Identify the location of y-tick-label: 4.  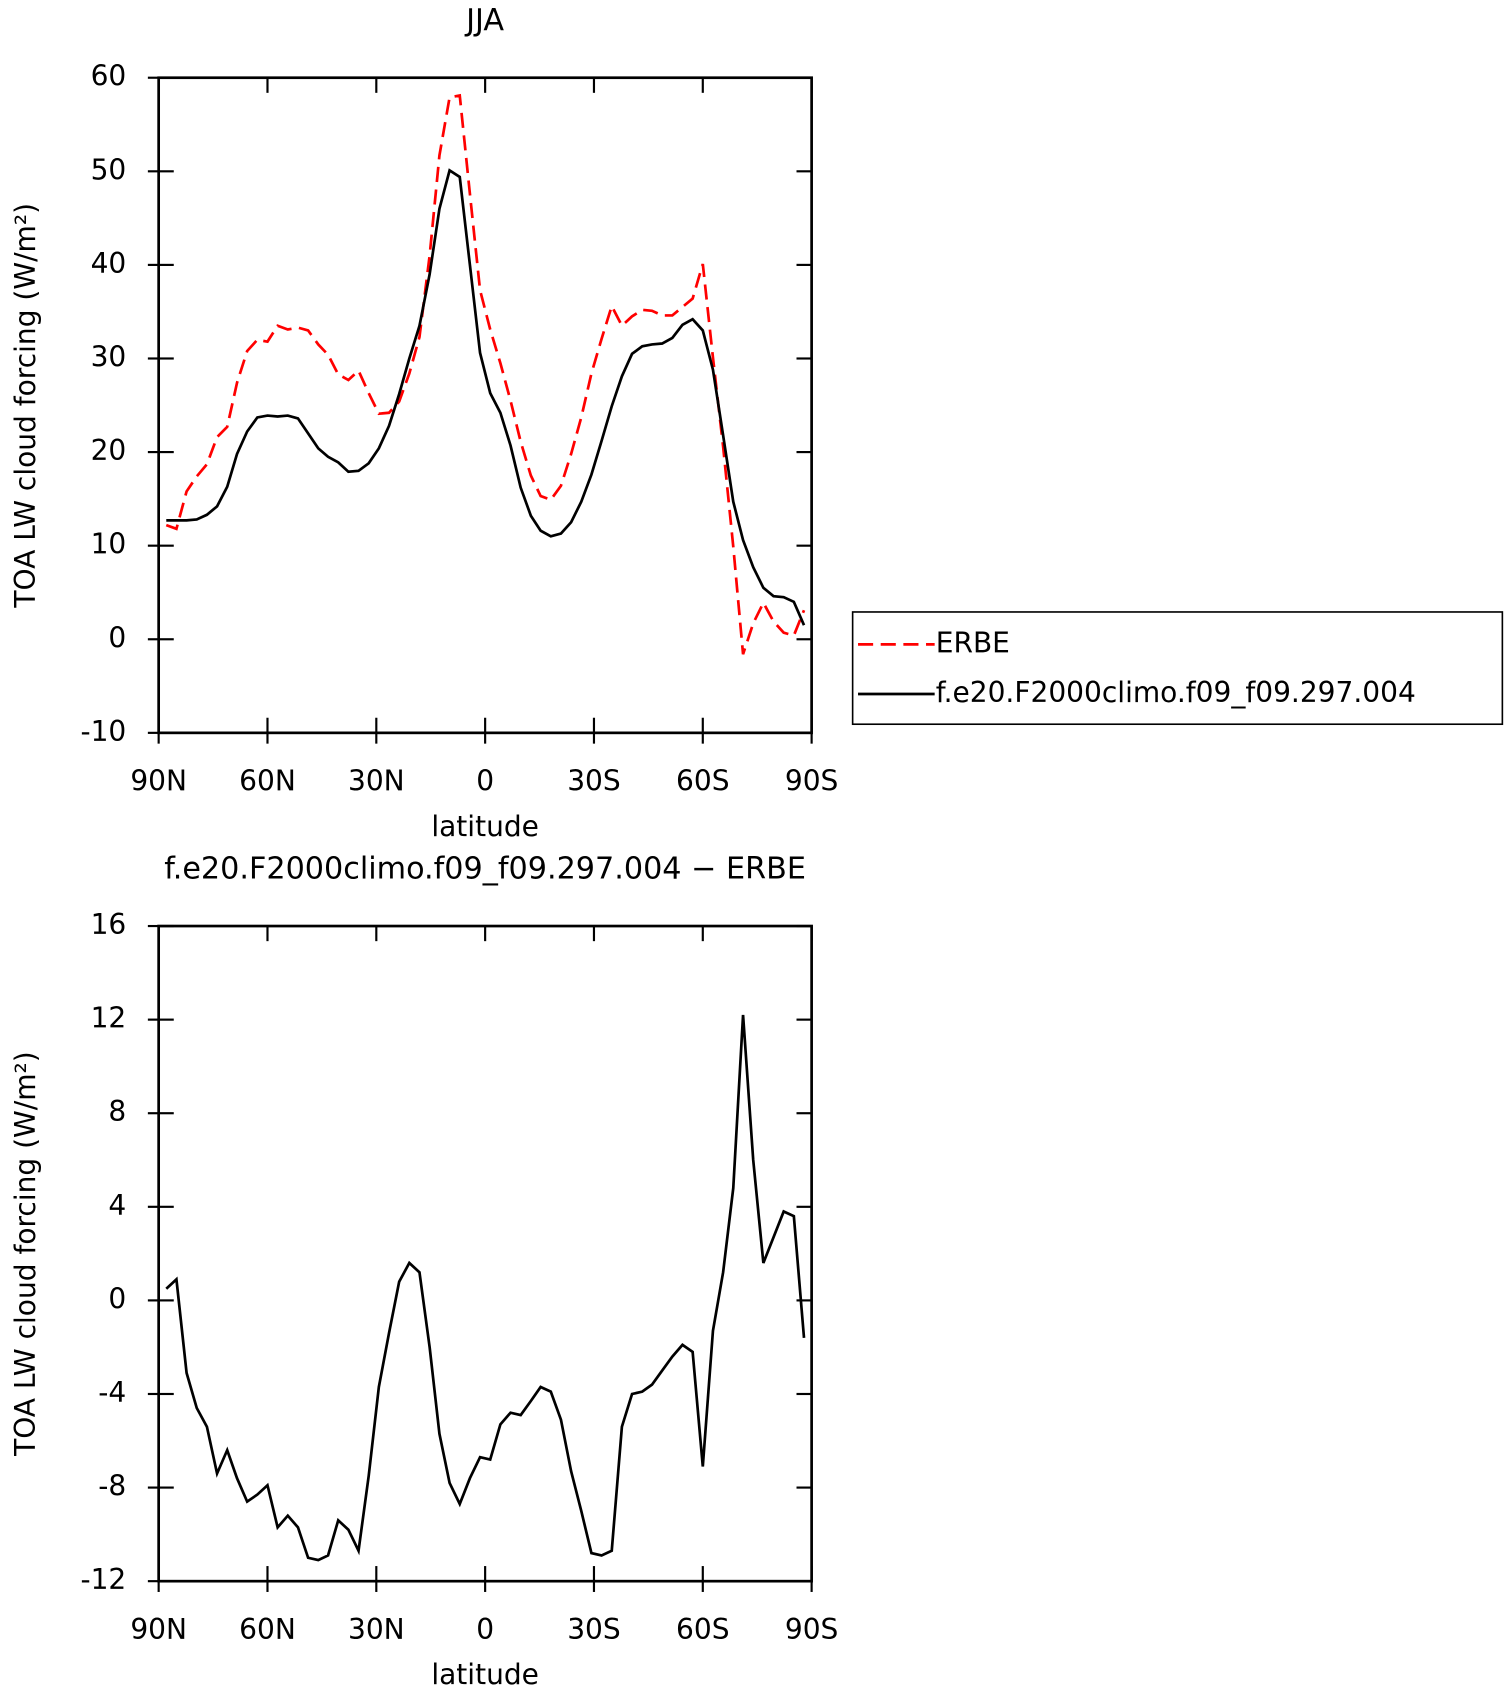
(117, 1205).